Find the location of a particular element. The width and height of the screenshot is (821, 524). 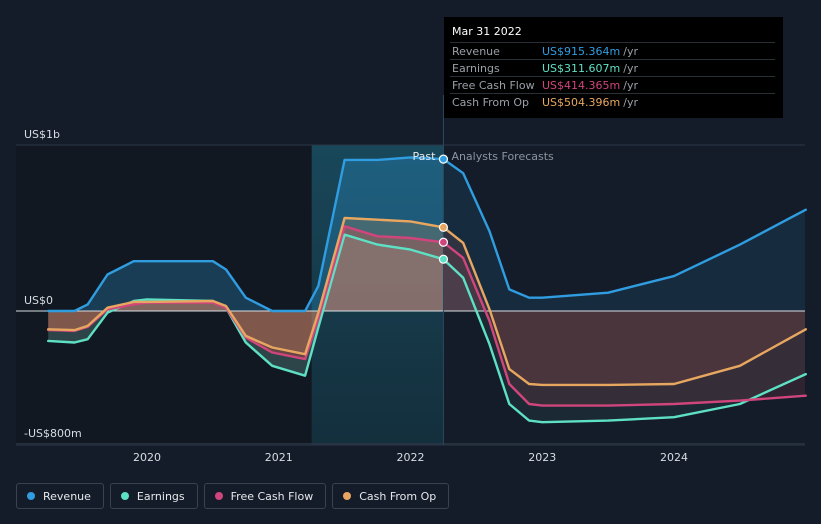

legend-item-revenue: Revenue is located at coordinates (60, 496).